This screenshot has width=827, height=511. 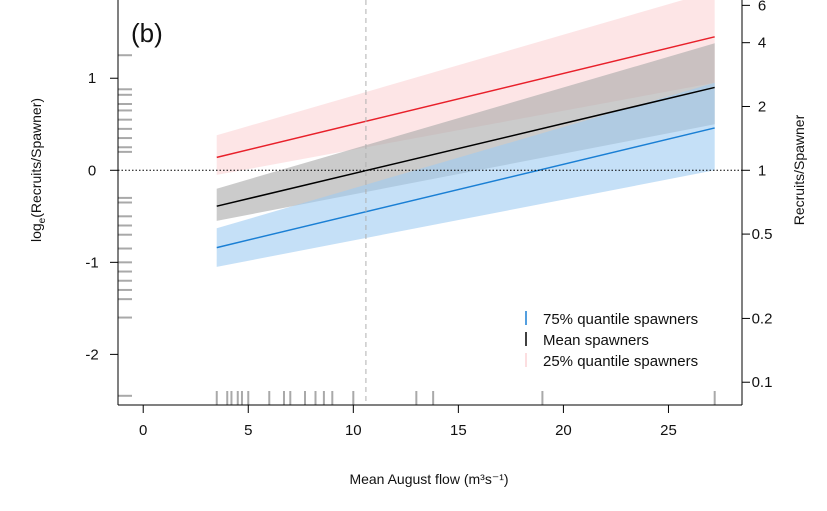 What do you see at coordinates (91, 262) in the screenshot?
I see `y-tick-label: -1` at bounding box center [91, 262].